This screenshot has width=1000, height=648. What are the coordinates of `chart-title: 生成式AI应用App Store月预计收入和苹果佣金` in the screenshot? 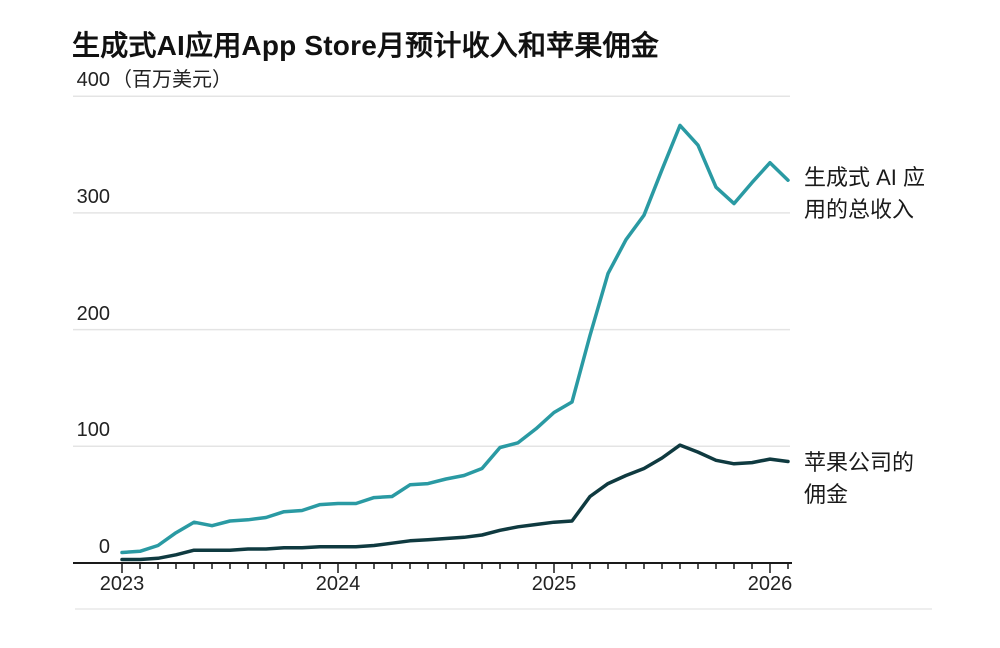 It's located at (365, 45).